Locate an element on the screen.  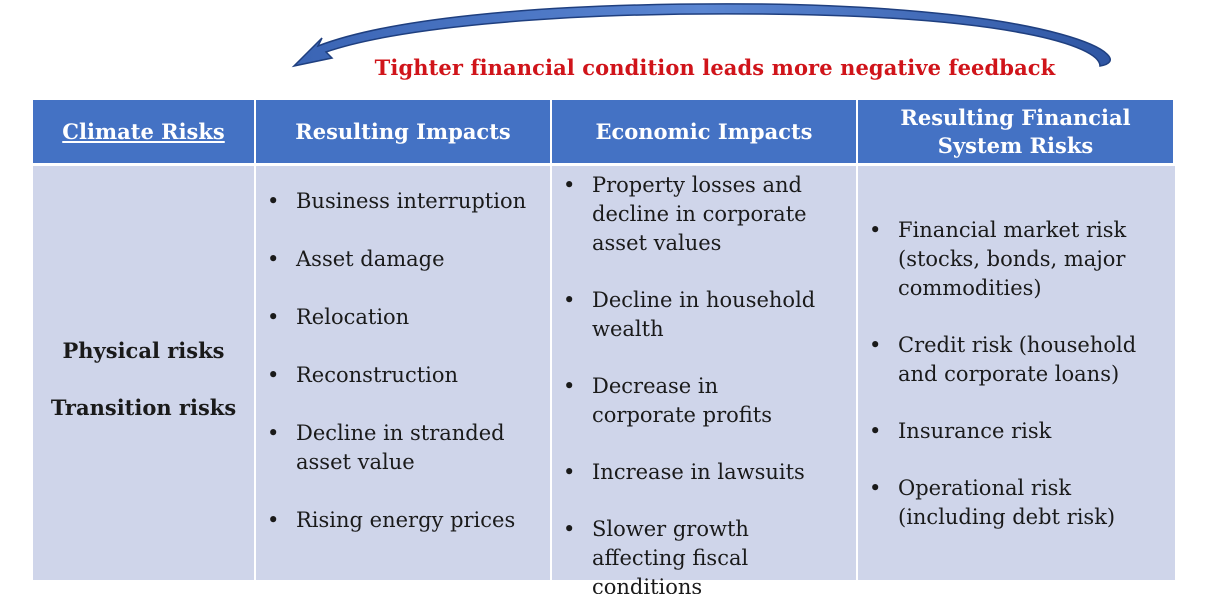
list-item: Increase in lawsuits is located at coordinates (704, 472).